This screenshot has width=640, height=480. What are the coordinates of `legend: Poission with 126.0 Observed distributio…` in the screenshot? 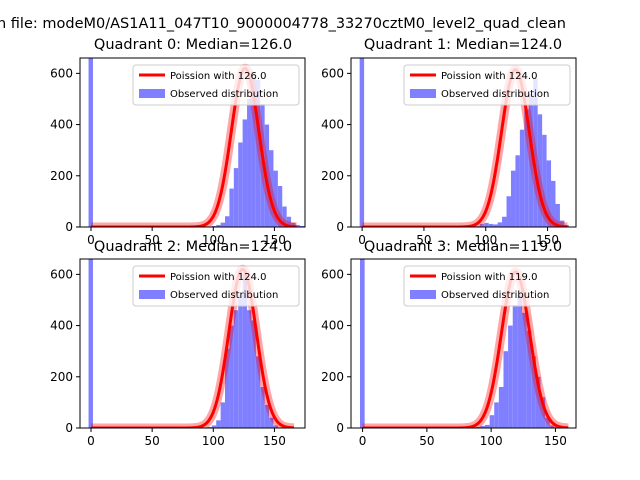 It's located at (216, 85).